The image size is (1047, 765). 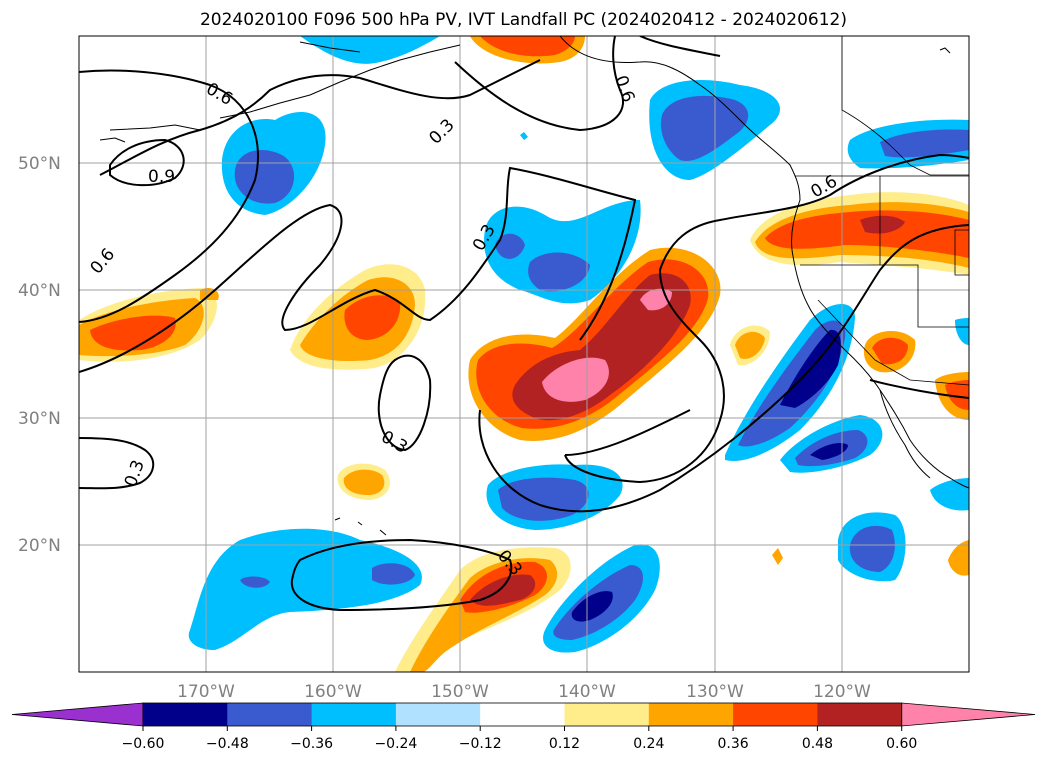 I want to click on contour-0.3-small, so click(x=404, y=403).